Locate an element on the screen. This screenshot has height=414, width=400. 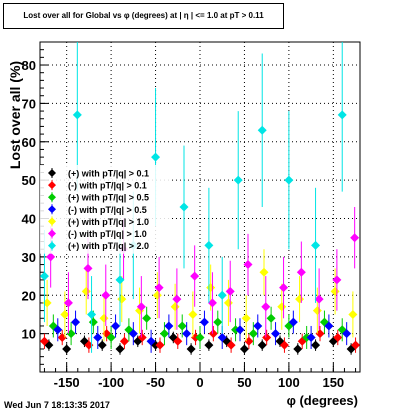
y-tick-label: 80 is located at coordinates (29, 65).